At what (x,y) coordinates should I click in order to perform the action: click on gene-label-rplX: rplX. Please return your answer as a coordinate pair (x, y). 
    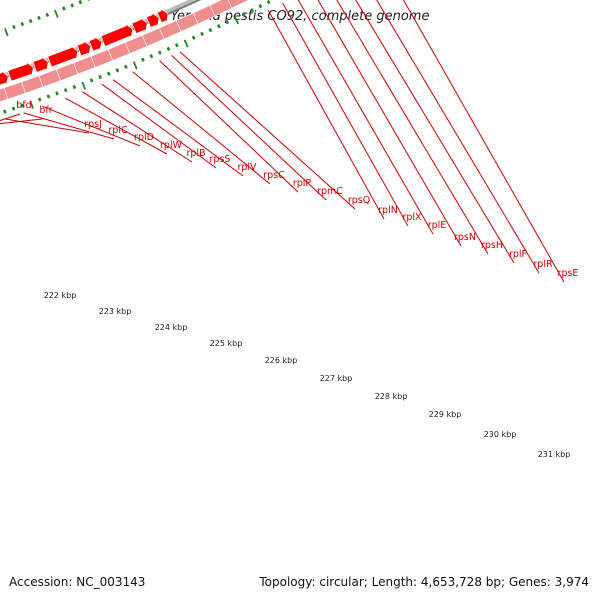
    Looking at the image, I should click on (412, 217).